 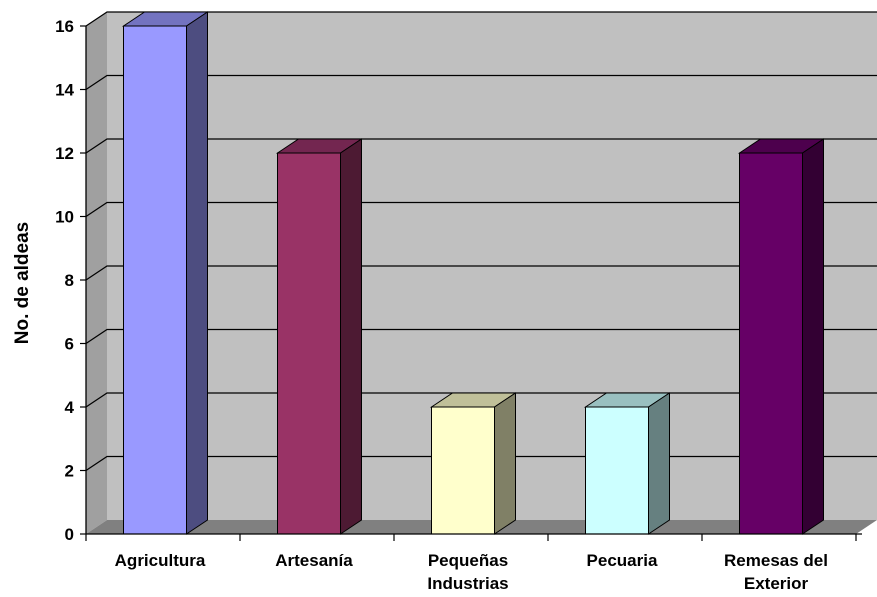 I want to click on x-category-label-line: Artesanía, so click(x=314, y=560).